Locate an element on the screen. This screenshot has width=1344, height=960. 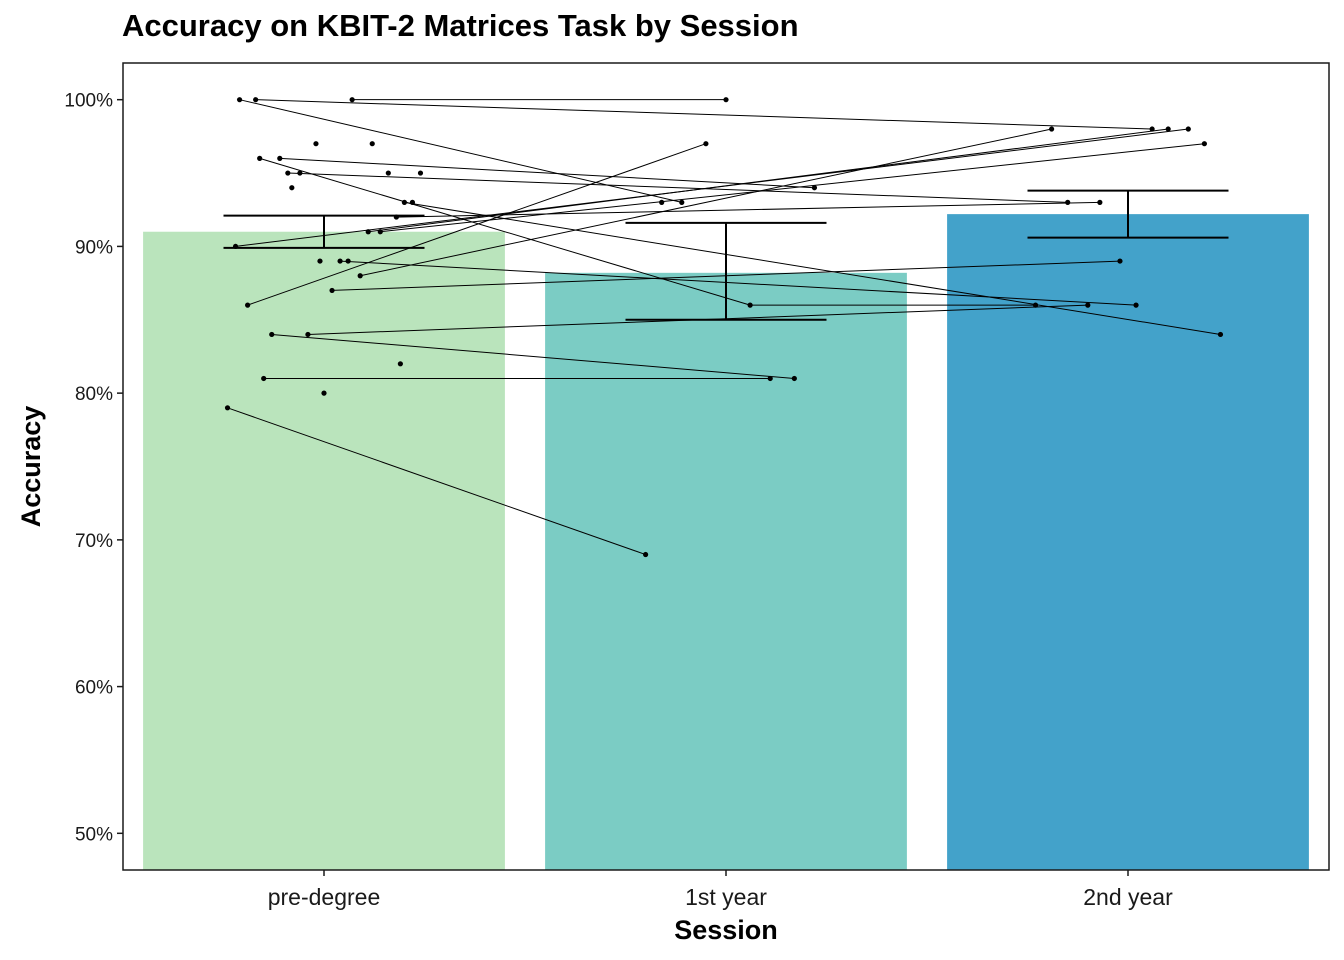
y-tick-label: 70% is located at coordinates (94, 541).